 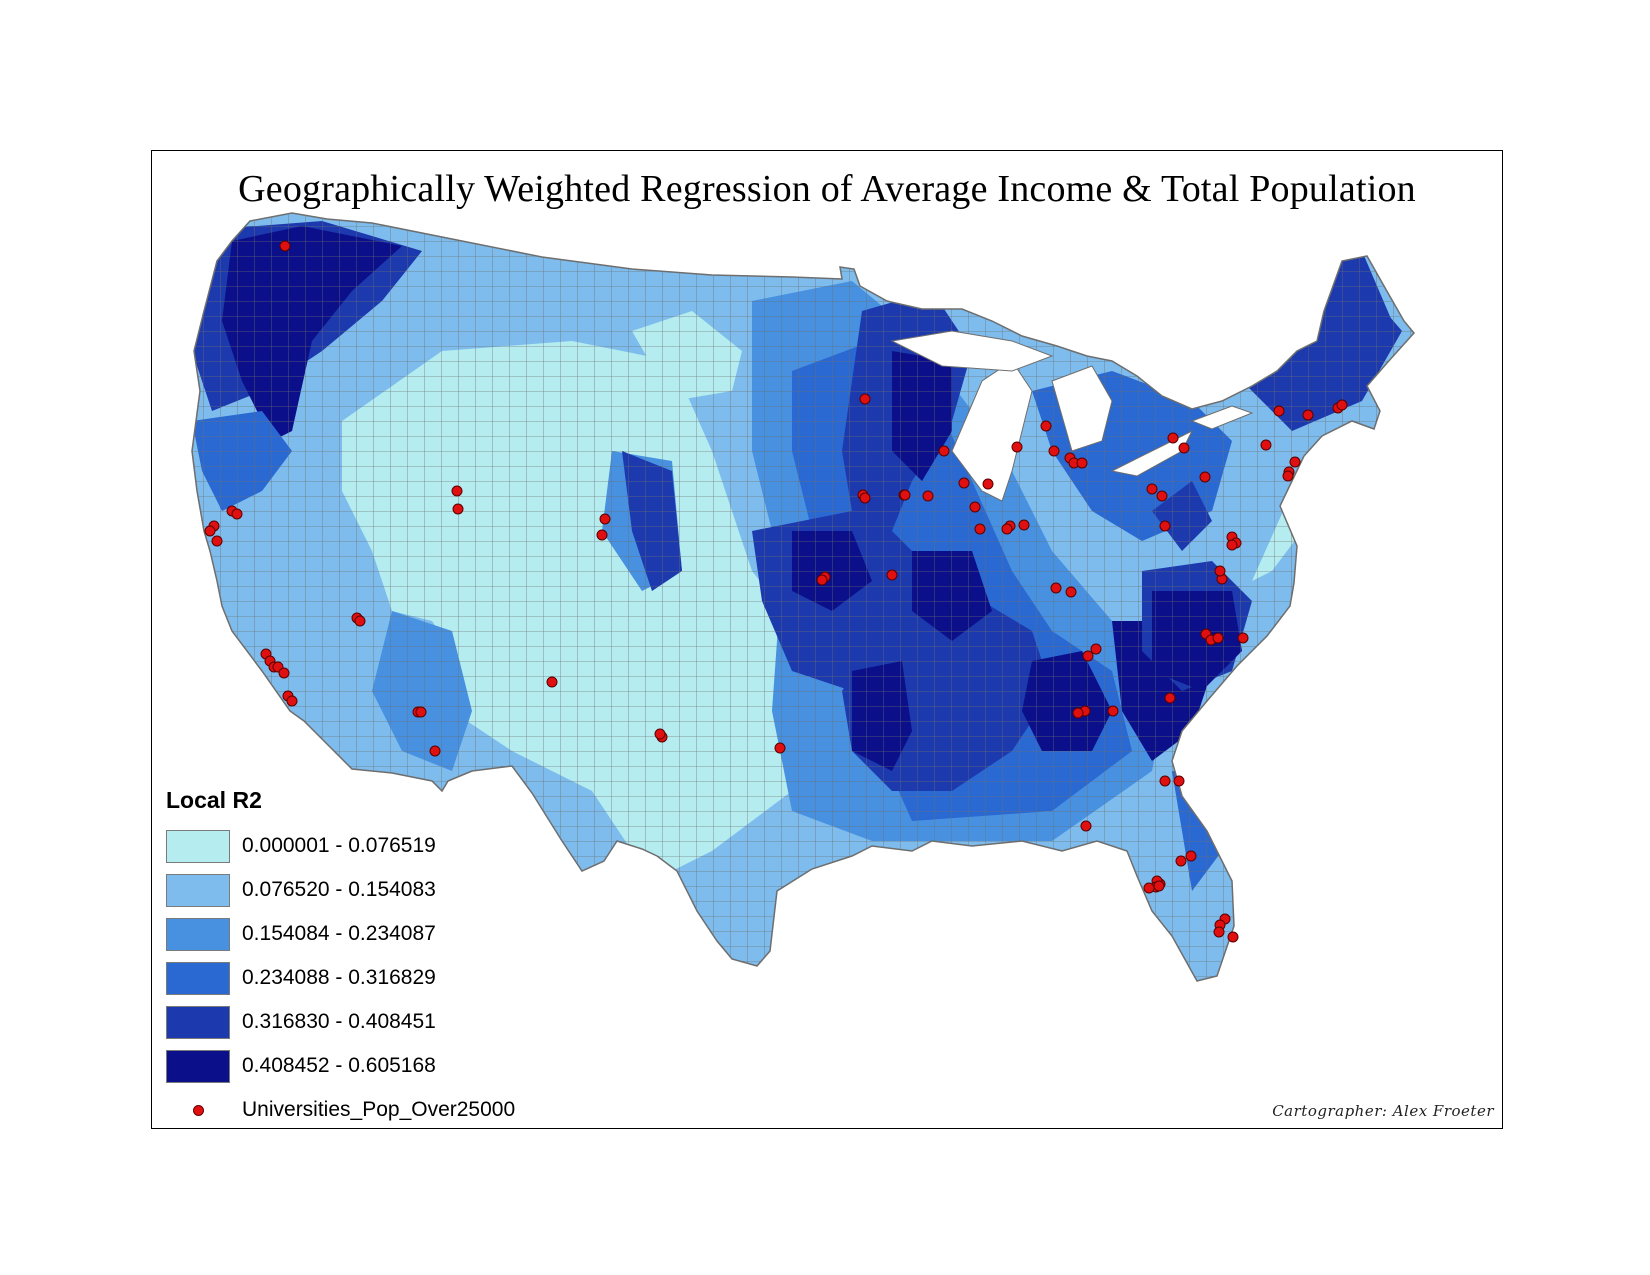 What do you see at coordinates (339, 977) in the screenshot?
I see `legend-label: 0.234088 - 0.316829` at bounding box center [339, 977].